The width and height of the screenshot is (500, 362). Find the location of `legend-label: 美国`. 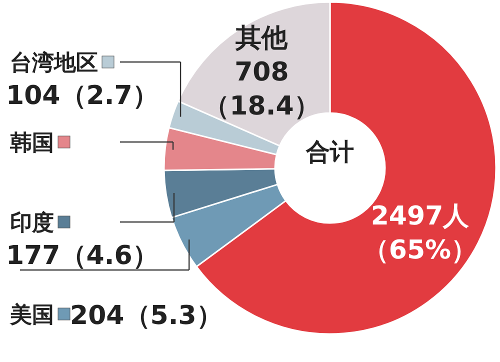

legend-label: 美国 is located at coordinates (31, 315).